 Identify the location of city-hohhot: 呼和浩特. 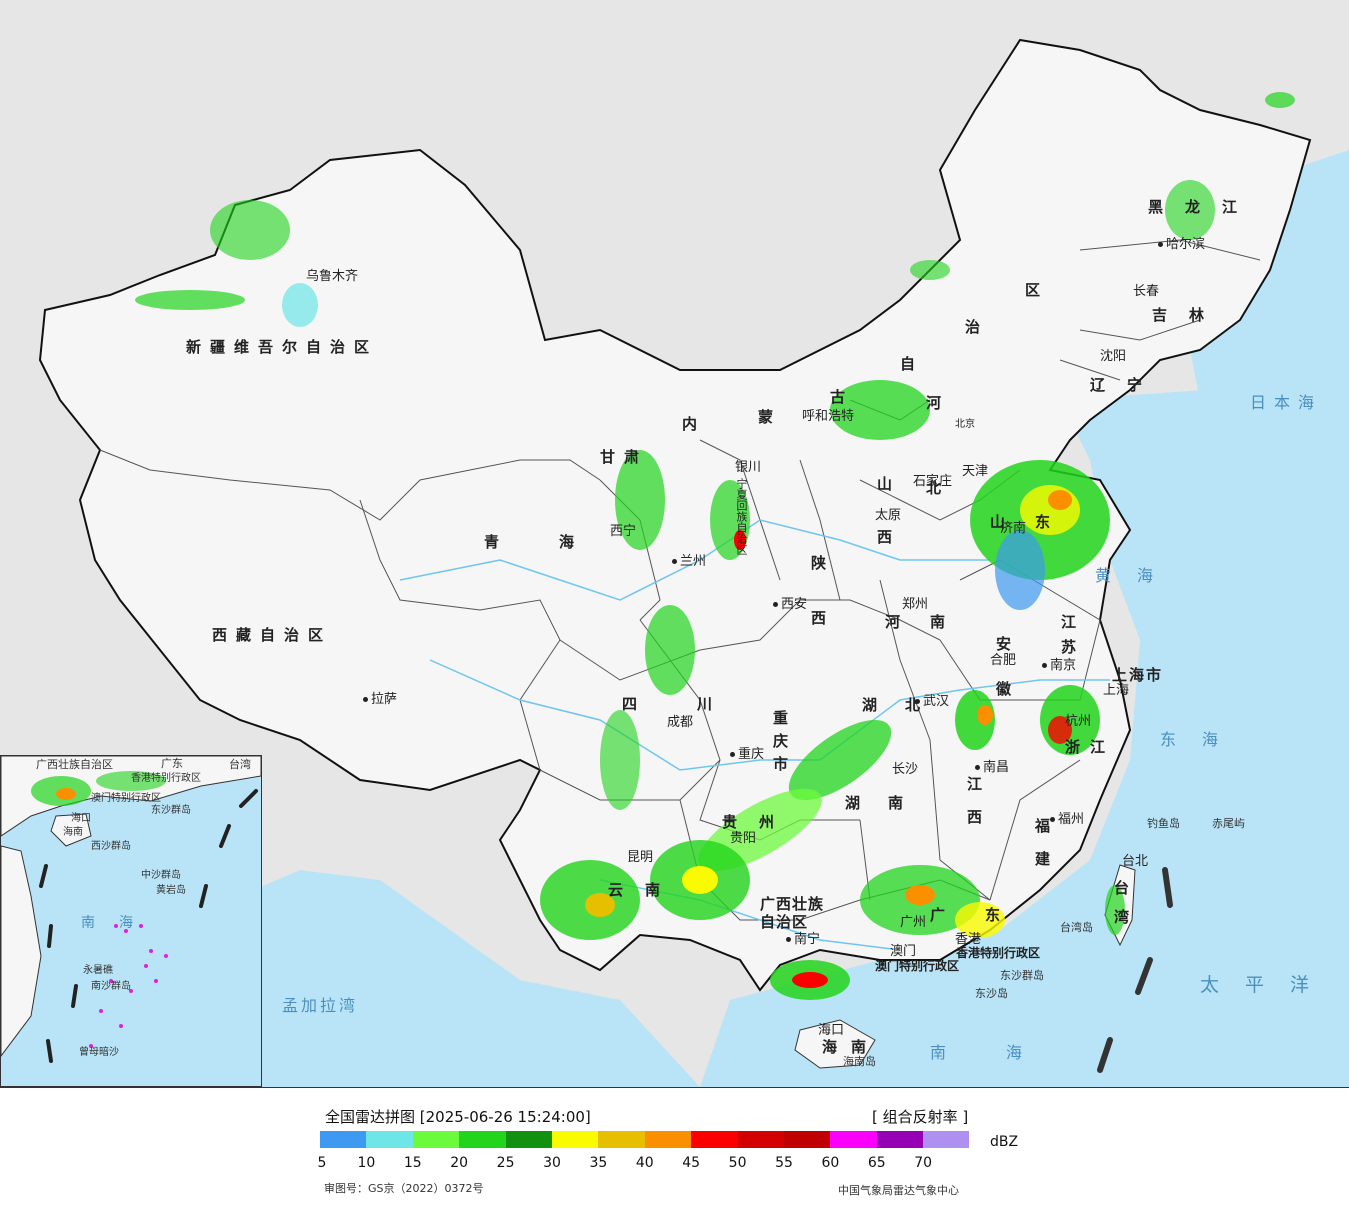
(828, 416).